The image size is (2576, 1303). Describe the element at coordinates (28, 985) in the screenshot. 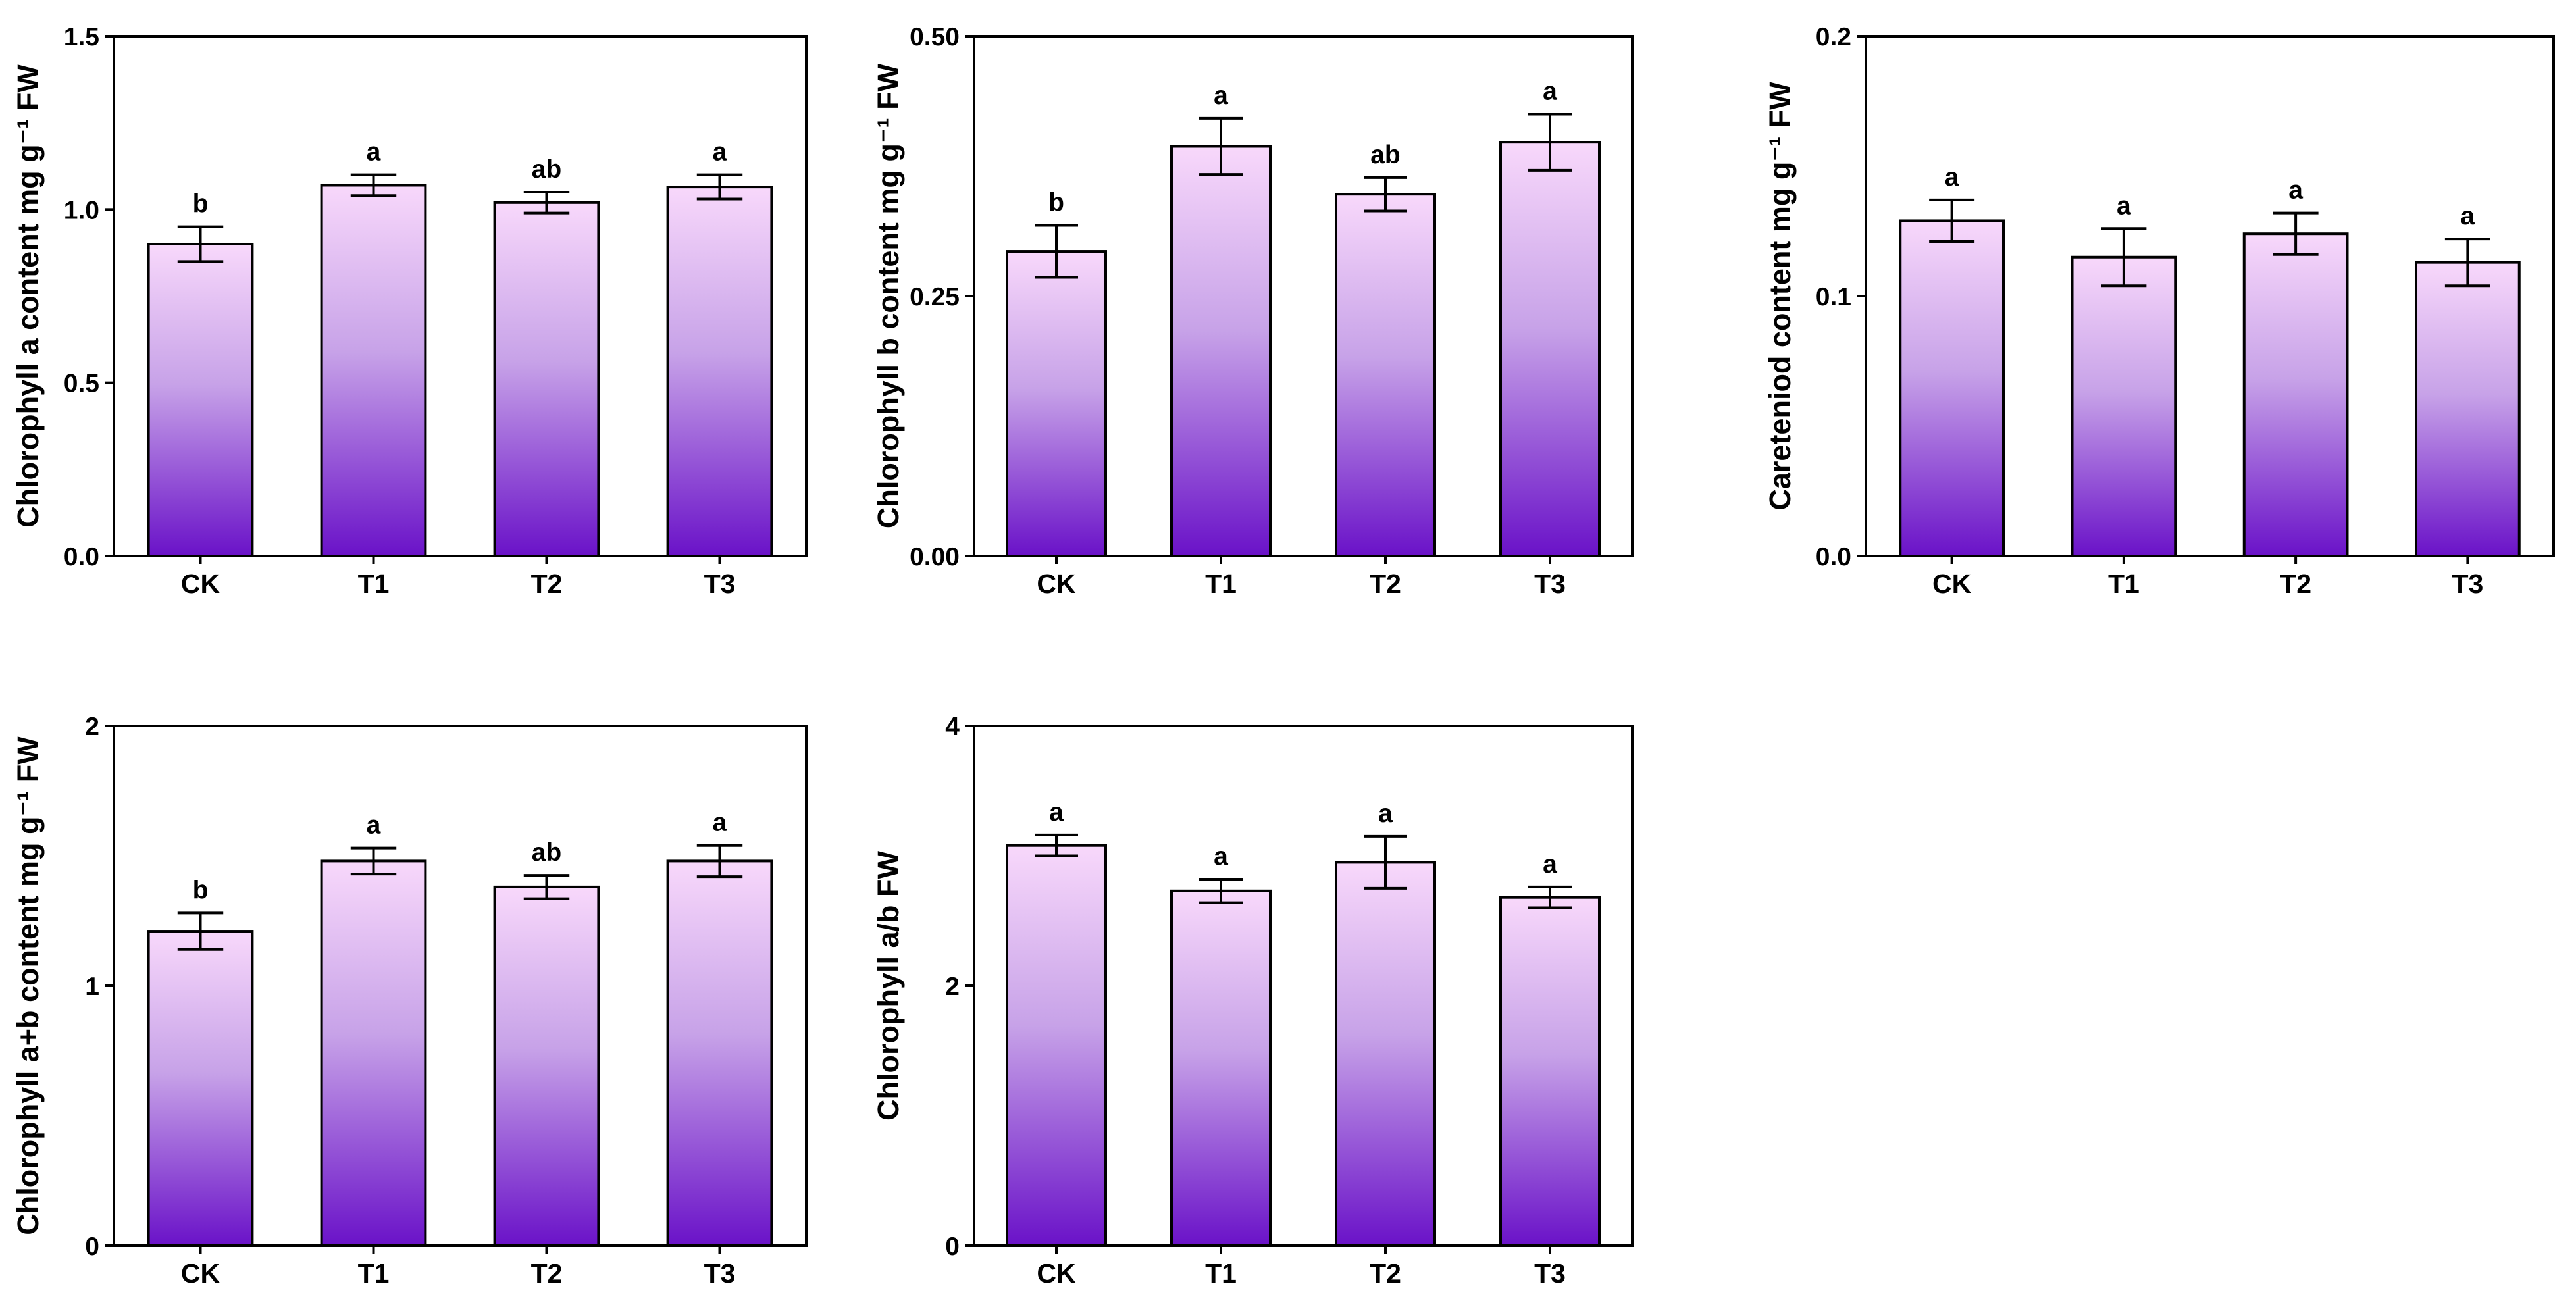

I see `y-axis-title: Chlorophyll a+b content mg g⁻¹ FW` at that location.